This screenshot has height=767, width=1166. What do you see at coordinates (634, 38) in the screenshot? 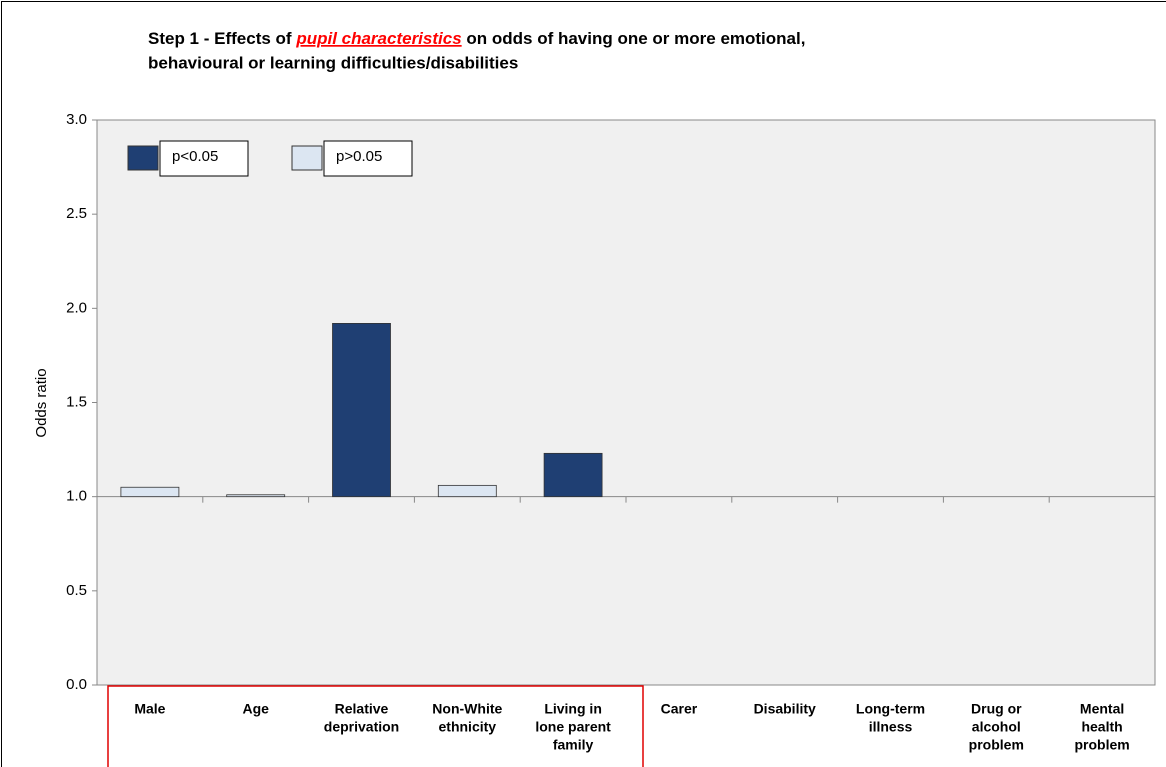
I see `title-suffix: on odds of having one or more emotional,` at bounding box center [634, 38].